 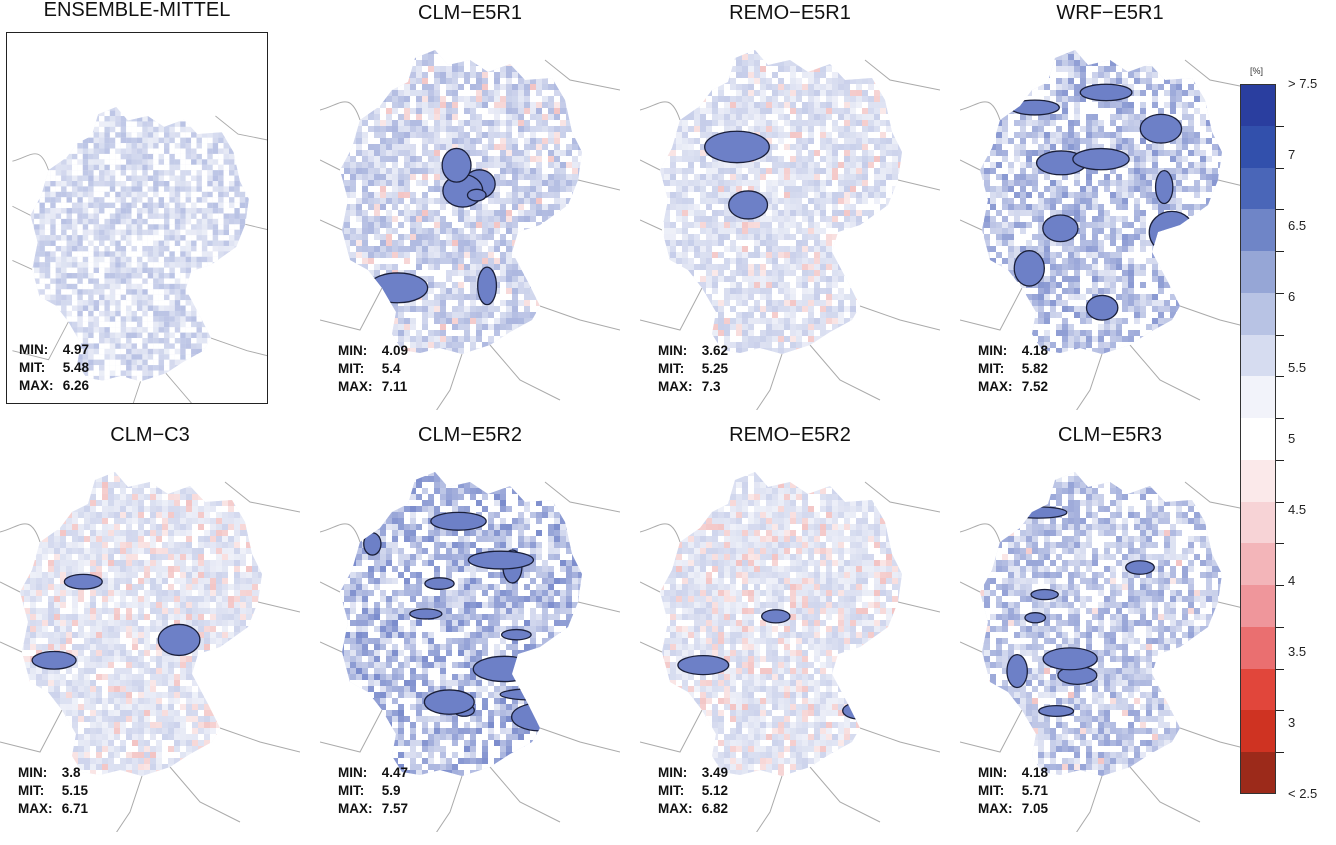 What do you see at coordinates (1292, 296) in the screenshot?
I see `colorbar-label: 6` at bounding box center [1292, 296].